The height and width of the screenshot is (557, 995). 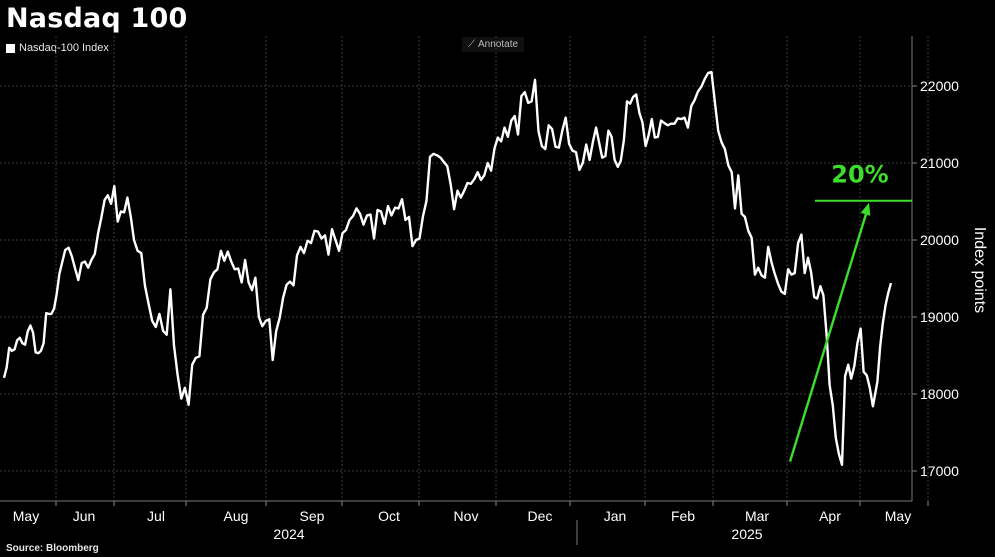 I want to click on x-tick-label-7: Dec, so click(x=540, y=516).